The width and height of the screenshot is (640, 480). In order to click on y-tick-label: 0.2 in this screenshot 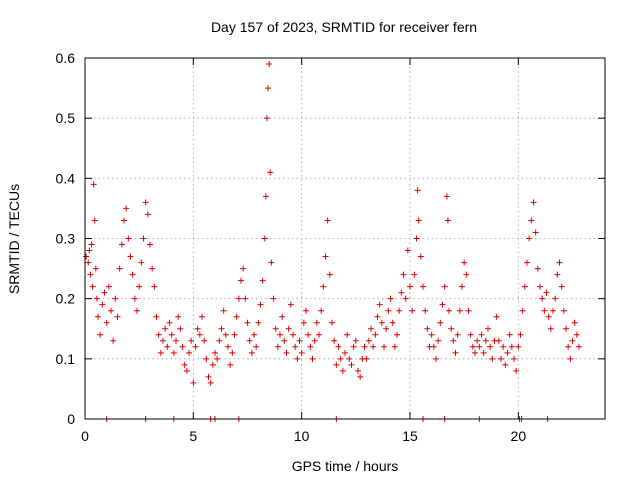, I will do `click(66, 299)`.